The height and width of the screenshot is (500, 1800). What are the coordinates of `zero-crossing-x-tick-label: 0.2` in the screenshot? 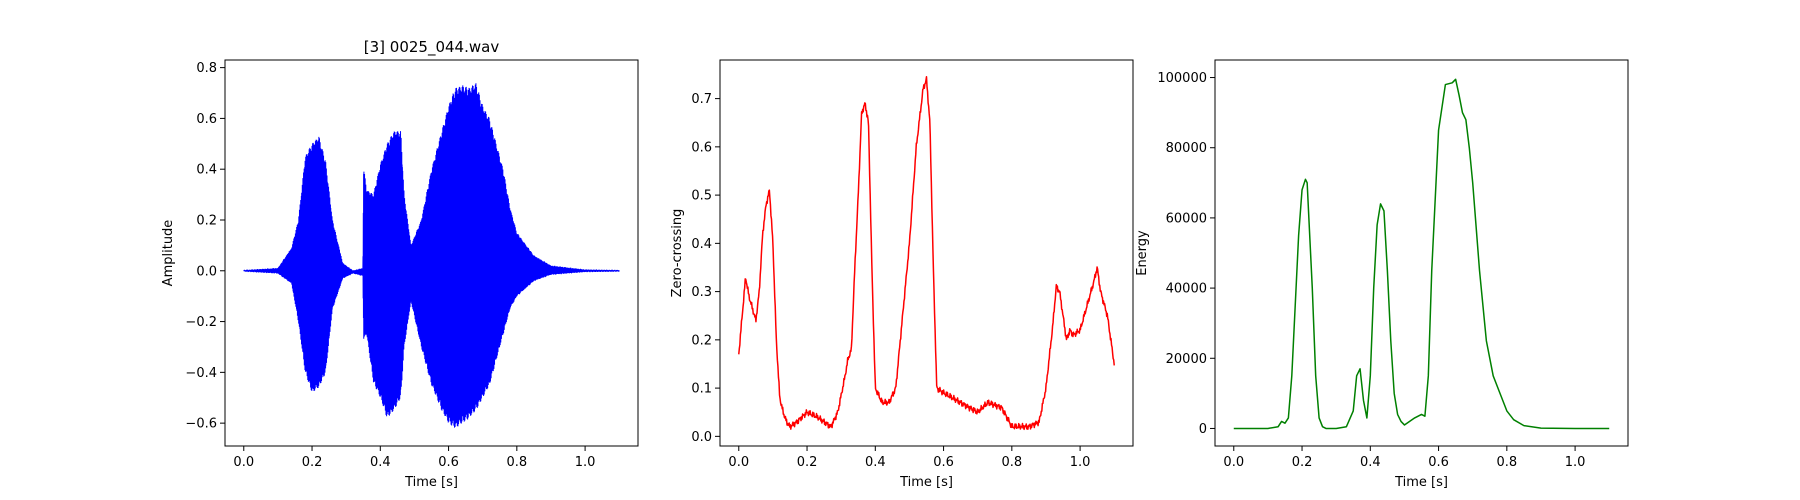 It's located at (807, 462).